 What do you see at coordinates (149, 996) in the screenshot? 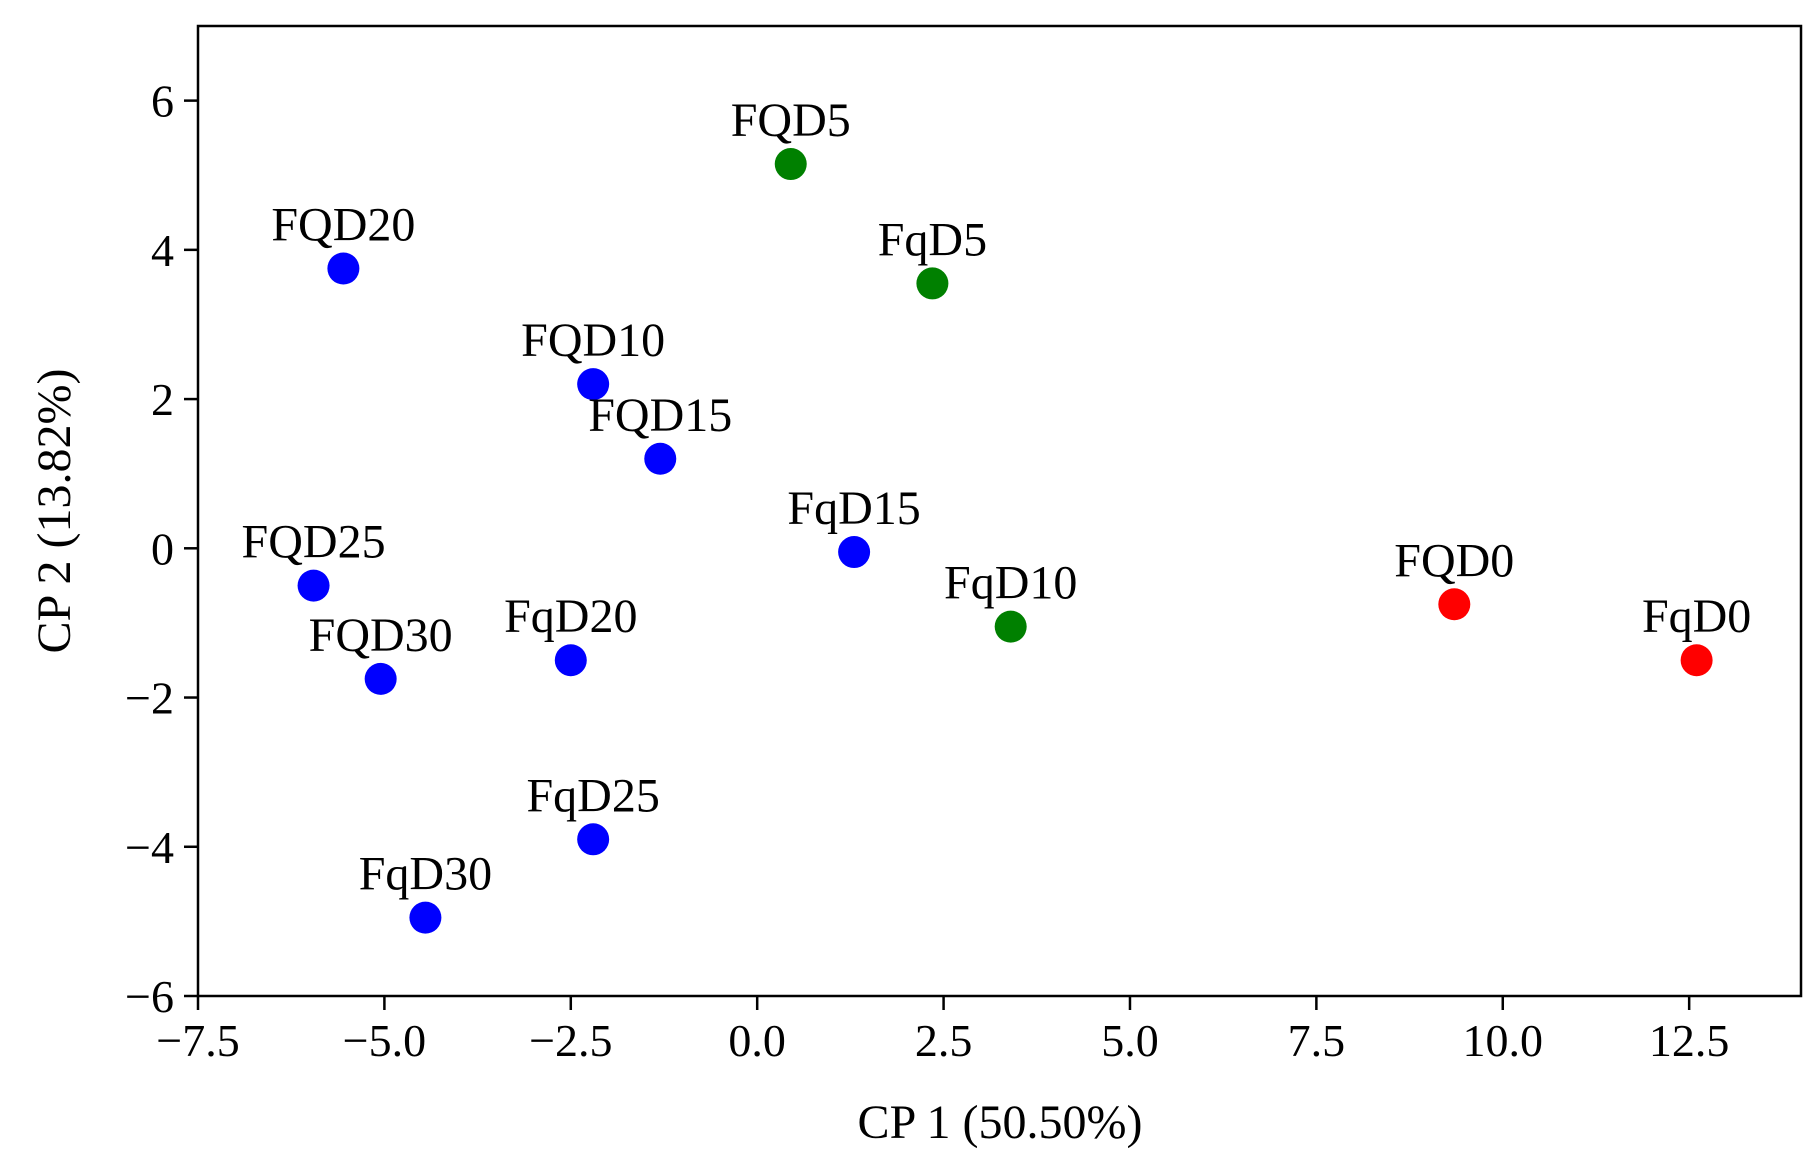
I see `y-tick-label: −6` at bounding box center [149, 996].